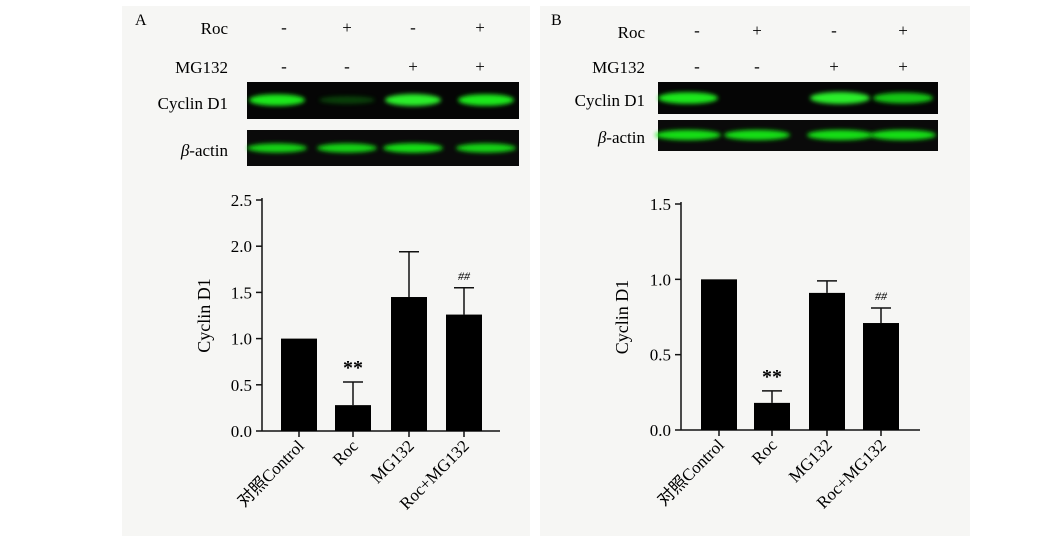  What do you see at coordinates (193, 103) in the screenshot?
I see `panel-a-blot-label-cyclin: Cyclin D1` at bounding box center [193, 103].